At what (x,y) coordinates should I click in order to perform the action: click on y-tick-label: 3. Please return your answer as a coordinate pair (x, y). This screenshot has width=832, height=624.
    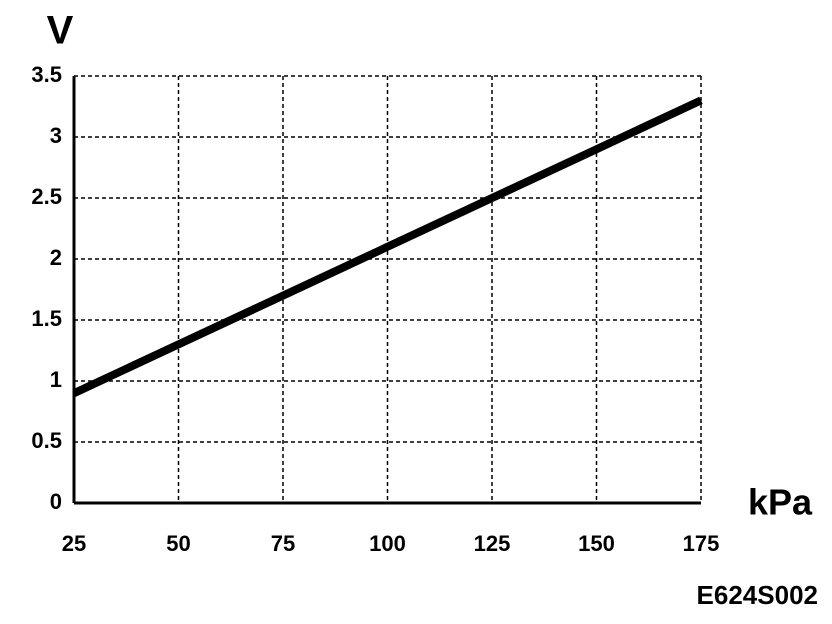
    Looking at the image, I should click on (56, 135).